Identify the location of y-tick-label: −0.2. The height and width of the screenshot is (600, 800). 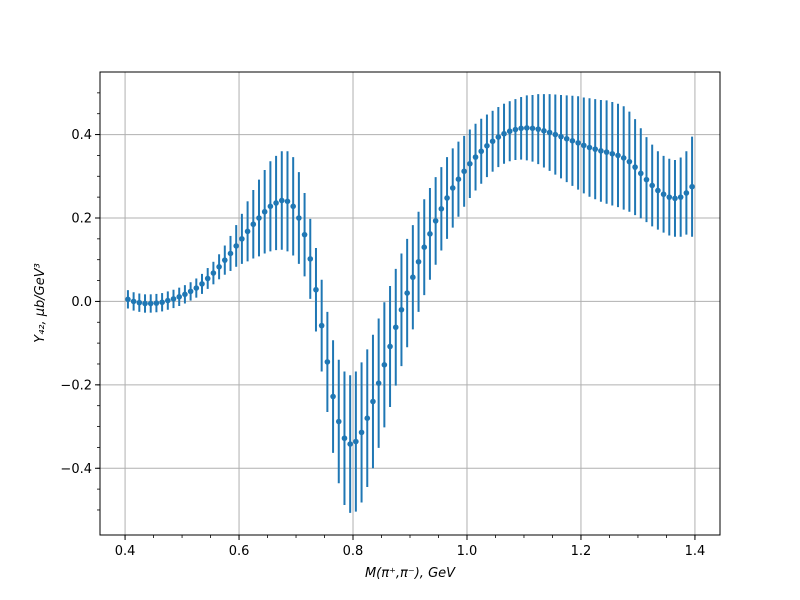
(76, 385).